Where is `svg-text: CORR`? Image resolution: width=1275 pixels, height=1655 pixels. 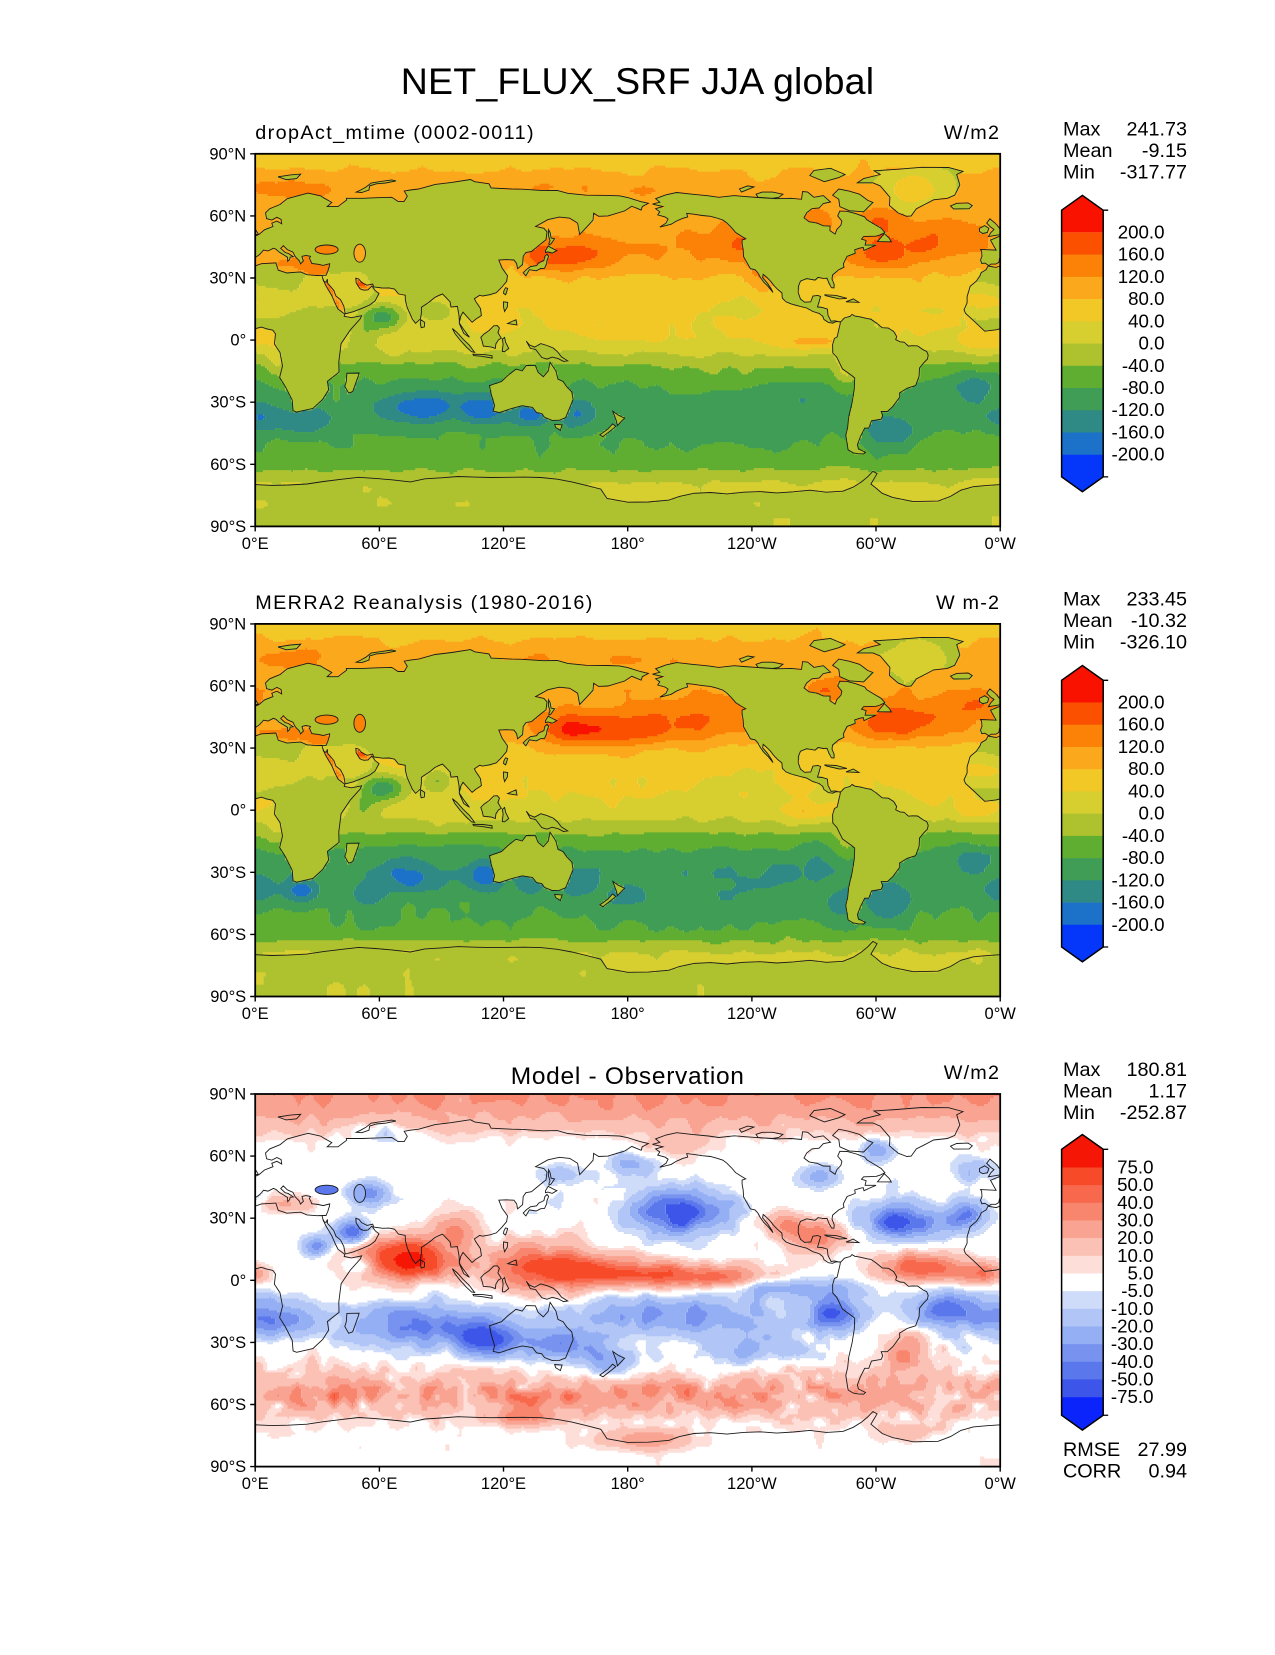 svg-text: CORR is located at coordinates (1092, 1472).